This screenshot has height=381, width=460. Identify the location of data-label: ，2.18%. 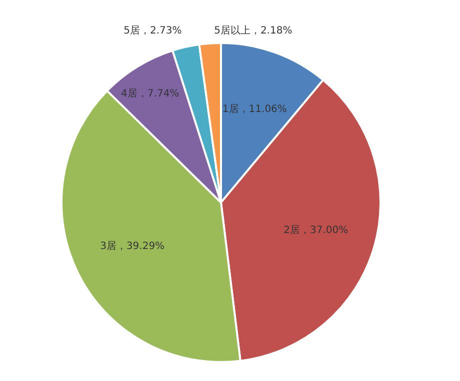
(271, 31).